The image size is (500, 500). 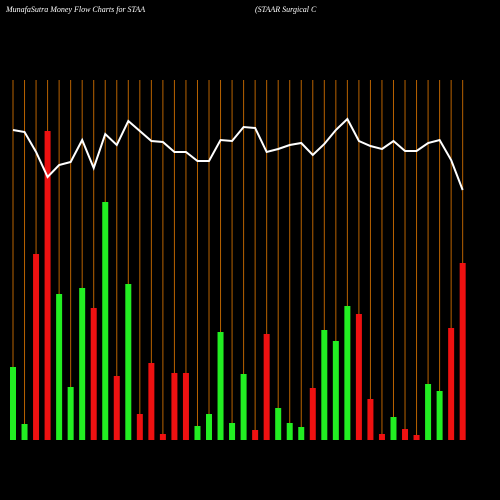 I want to click on chart-subtitle: (STAAR Surgical C, so click(x=286, y=9).